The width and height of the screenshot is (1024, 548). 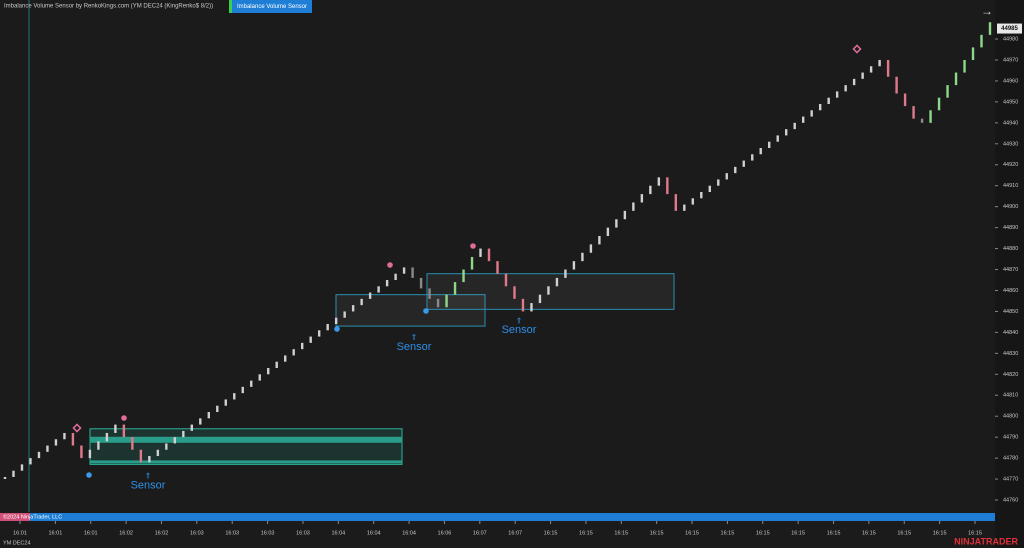 I want to click on indicator-marker, so click(x=230, y=6).